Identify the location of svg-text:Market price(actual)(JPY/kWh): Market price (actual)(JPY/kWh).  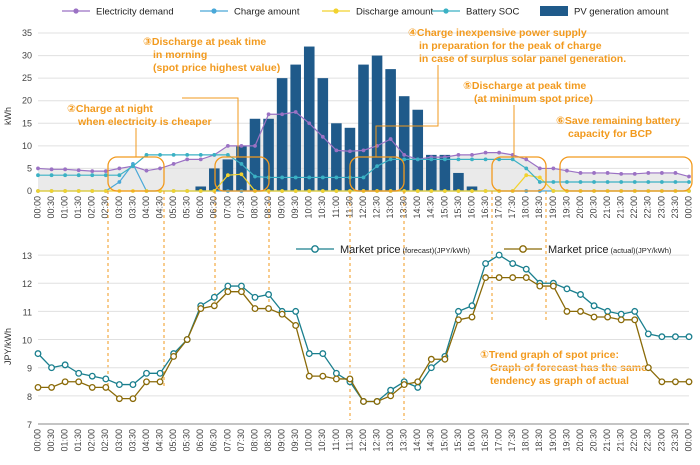
(610, 250).